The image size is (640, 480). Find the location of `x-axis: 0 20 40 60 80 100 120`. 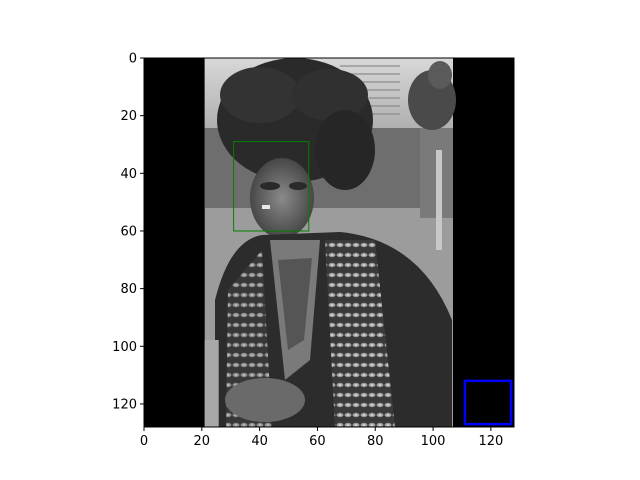

x-axis: 0 20 40 60 80 100 120 is located at coordinates (321, 438).